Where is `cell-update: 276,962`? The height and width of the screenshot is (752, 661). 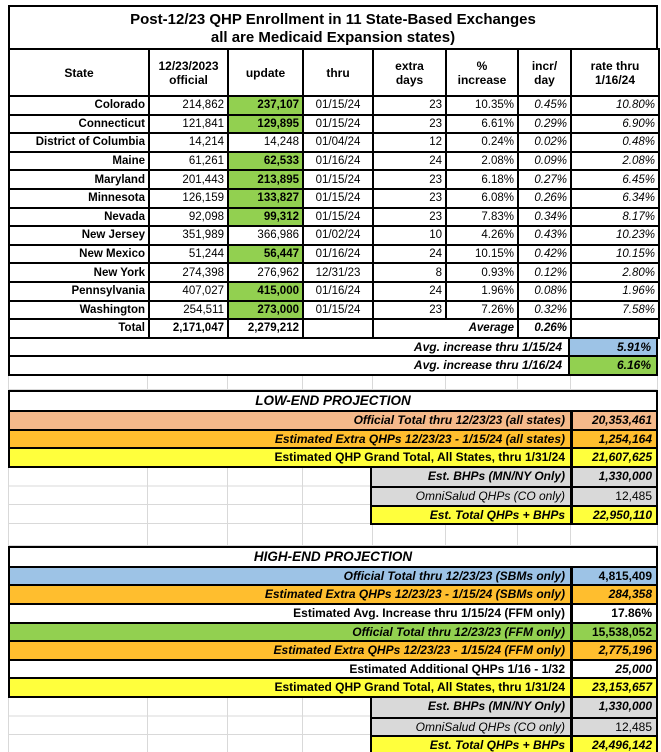 cell-update: 276,962 is located at coordinates (265, 272).